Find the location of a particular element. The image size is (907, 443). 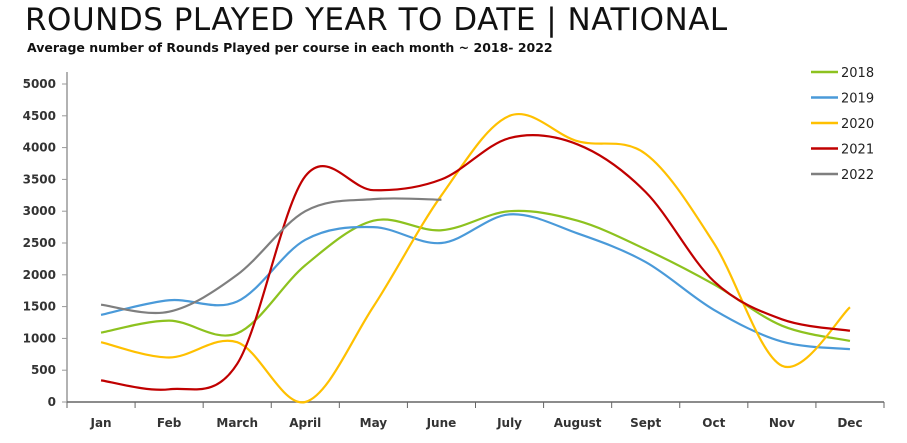

chart-title: ROUNDS PLAYED YEAR TO DATE | NATIONAL is located at coordinates (376, 20).